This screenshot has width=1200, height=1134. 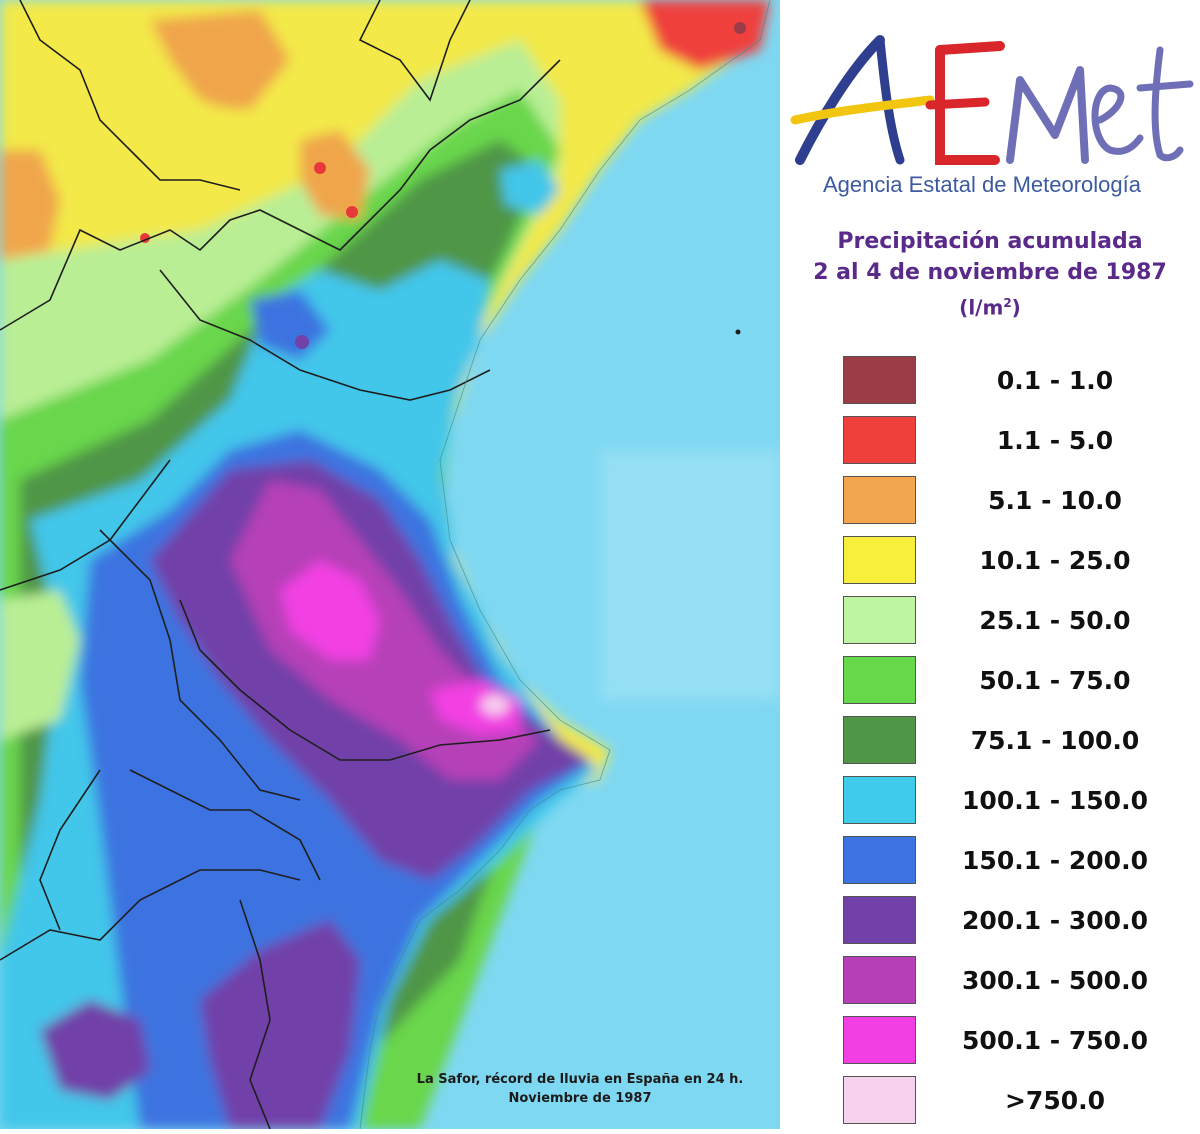 What do you see at coordinates (1055, 560) in the screenshot?
I see `legend-label: 10.1 - 25.0` at bounding box center [1055, 560].